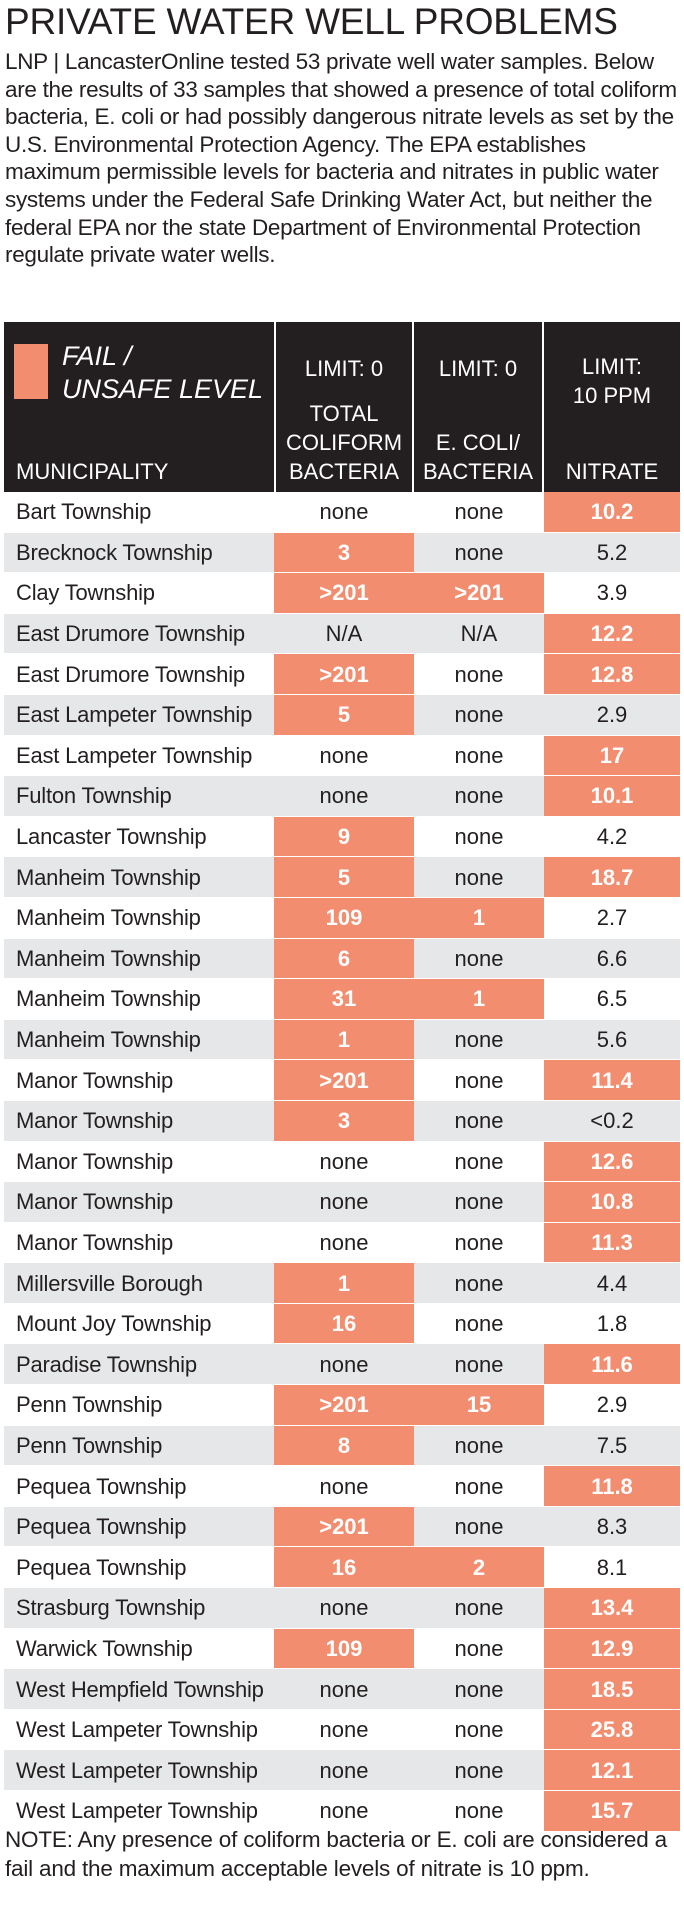  What do you see at coordinates (342, 593) in the screenshot?
I see `table-row: Clay Township >201 >201 3.9` at bounding box center [342, 593].